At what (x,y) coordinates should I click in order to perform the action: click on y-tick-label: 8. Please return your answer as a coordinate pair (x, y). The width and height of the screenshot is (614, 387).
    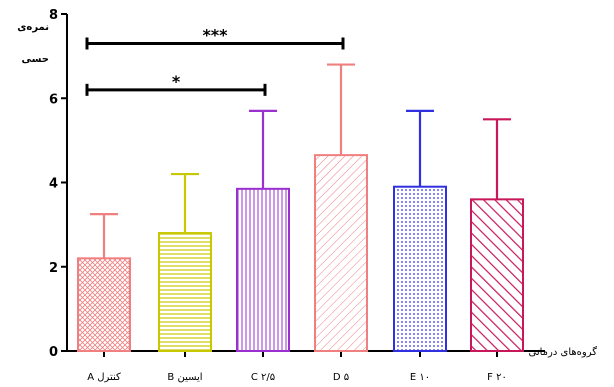
    Looking at the image, I should click on (53, 15).